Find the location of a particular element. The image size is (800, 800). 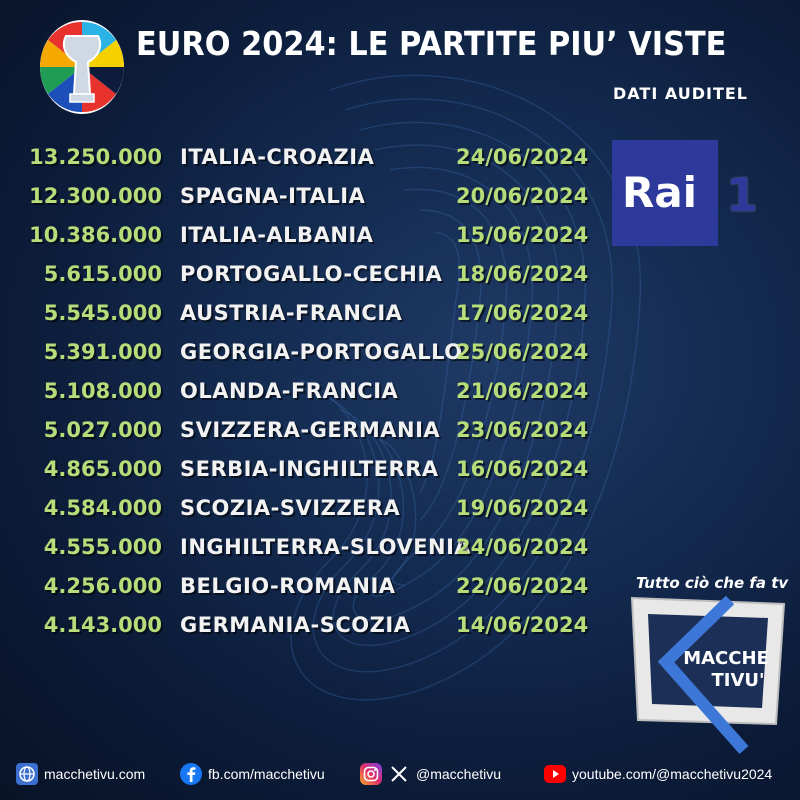

match-name: SVIZZERA-GERMANIA is located at coordinates (310, 430).